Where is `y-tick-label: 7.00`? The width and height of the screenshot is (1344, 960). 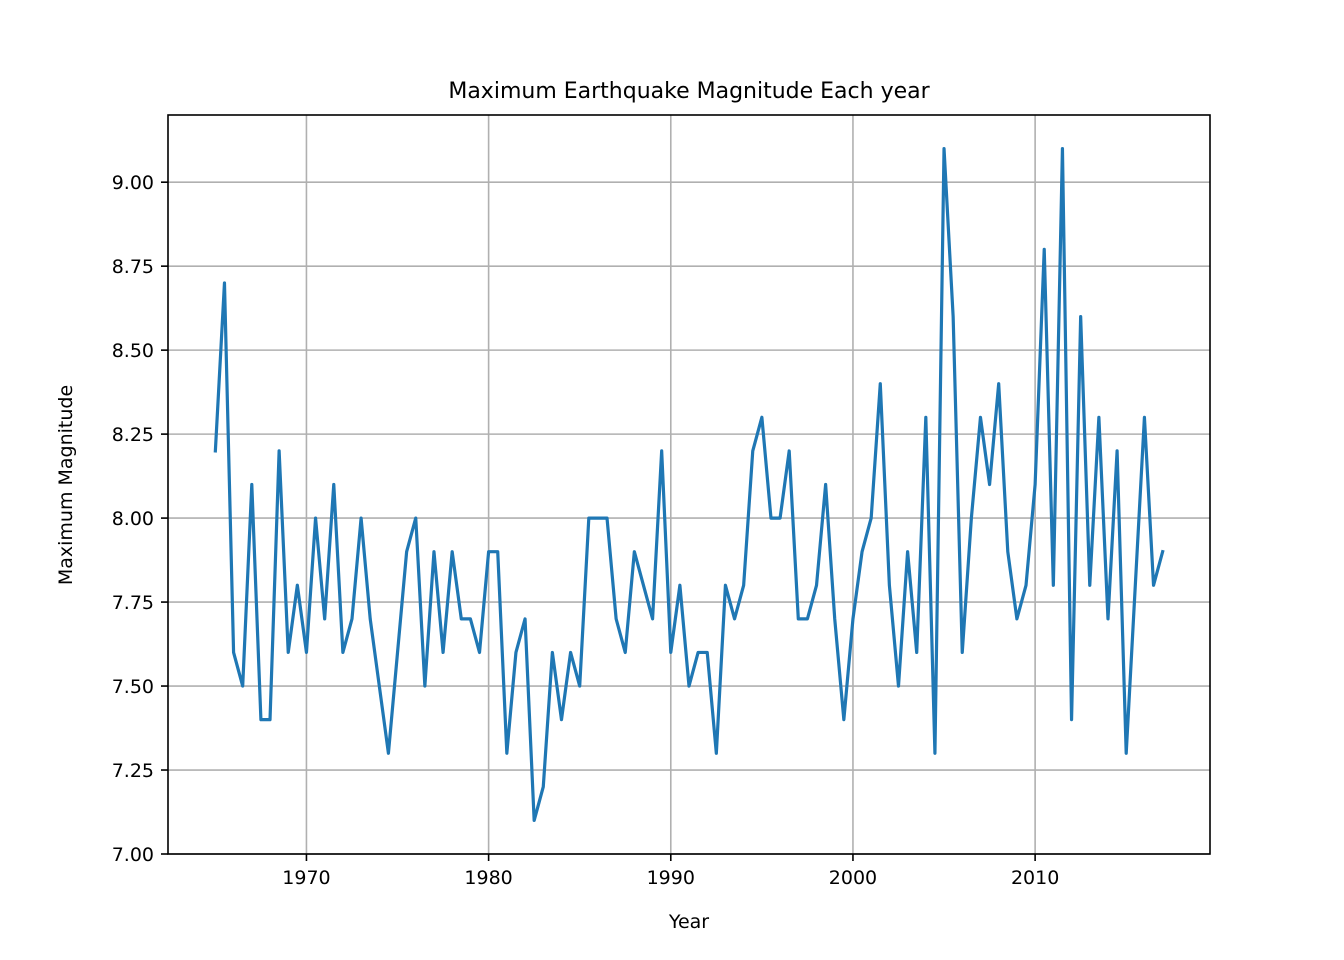
y-tick-label: 7.00 is located at coordinates (133, 855).